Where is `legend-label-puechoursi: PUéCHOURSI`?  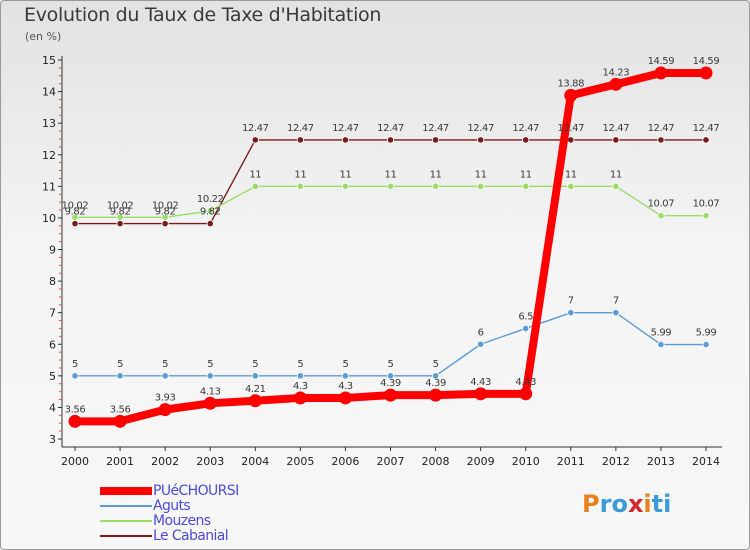 legend-label-puechoursi: PUéCHOURSI is located at coordinates (196, 491).